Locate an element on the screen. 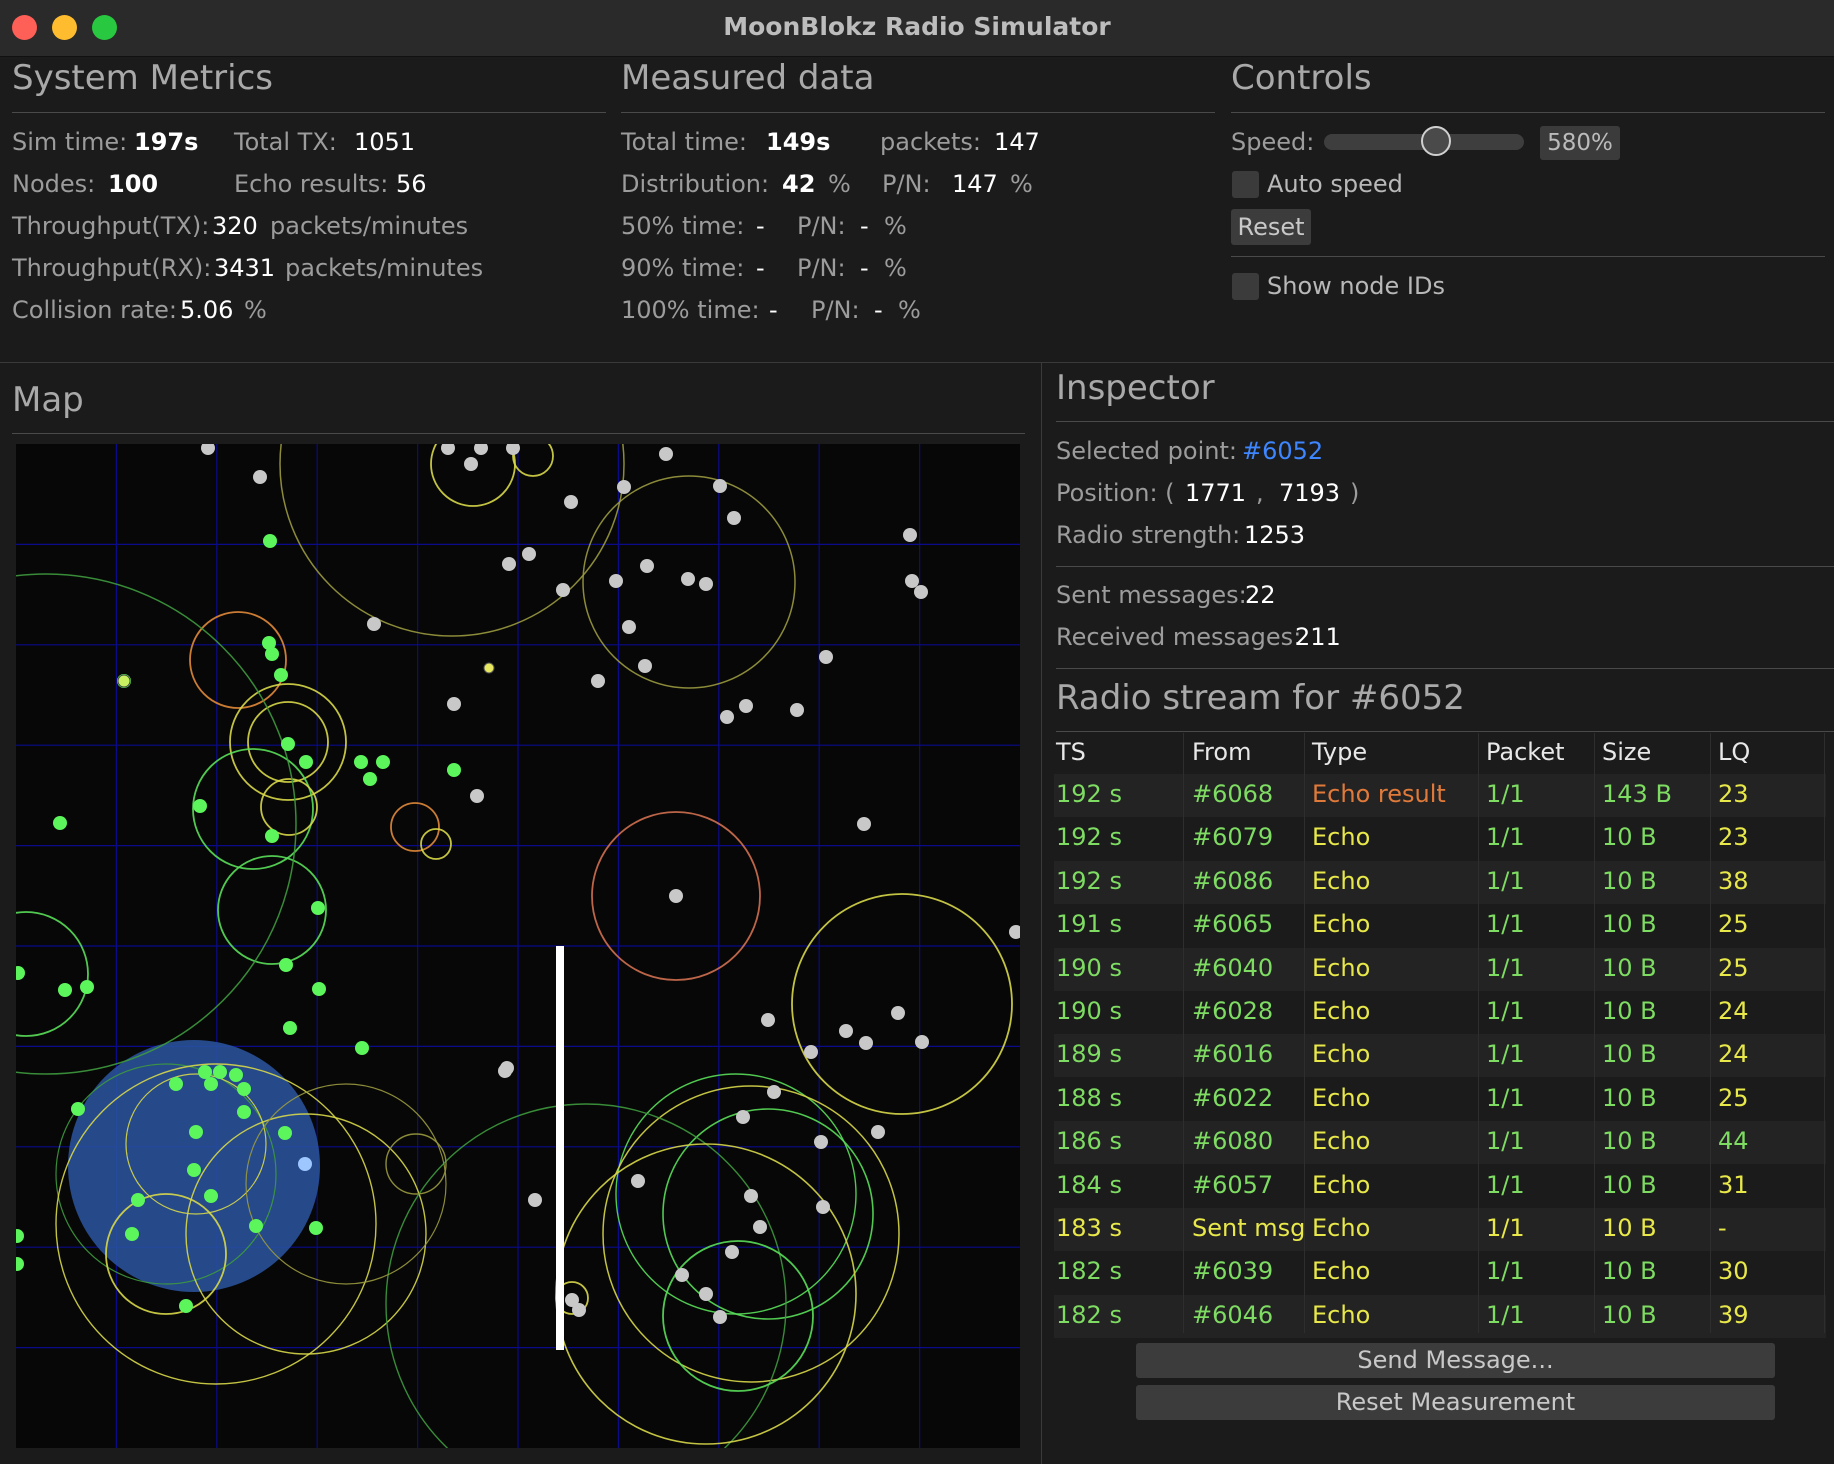 The image size is (1834, 1464). col-header-lq: LQ is located at coordinates (1734, 752).